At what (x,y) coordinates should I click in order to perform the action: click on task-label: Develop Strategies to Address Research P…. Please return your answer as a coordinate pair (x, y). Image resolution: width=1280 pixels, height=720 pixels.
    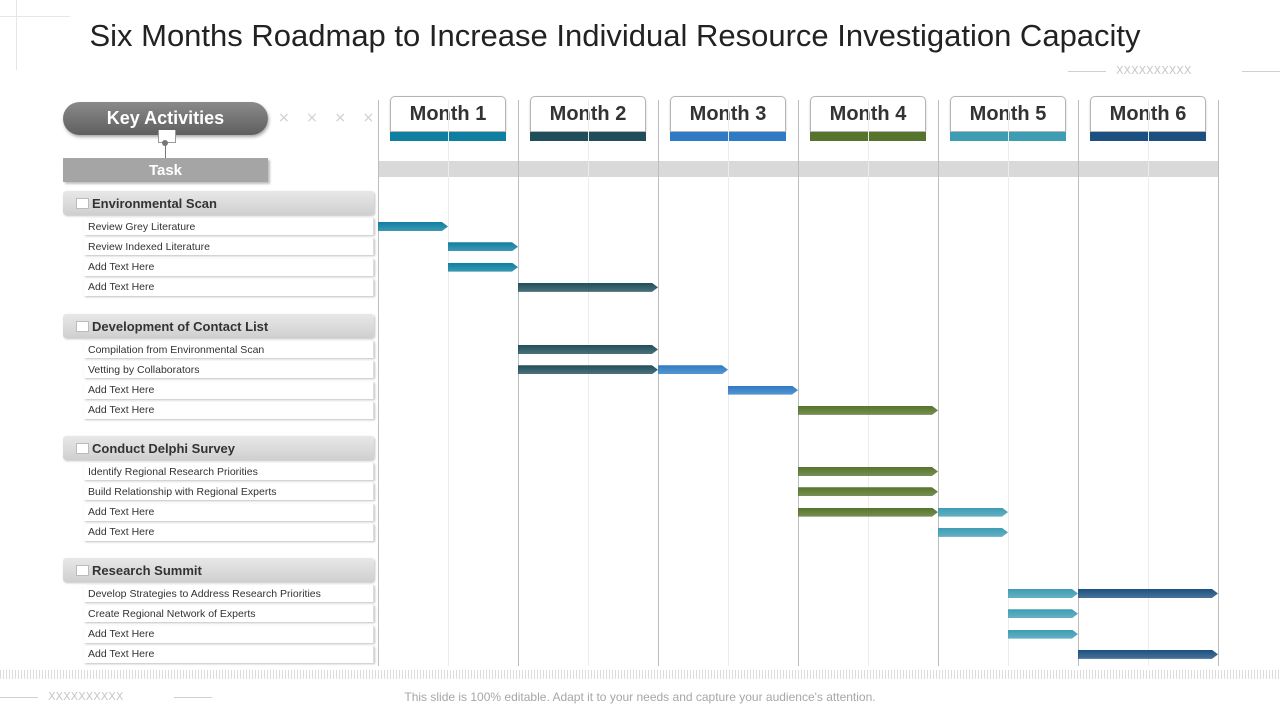
    Looking at the image, I should click on (204, 593).